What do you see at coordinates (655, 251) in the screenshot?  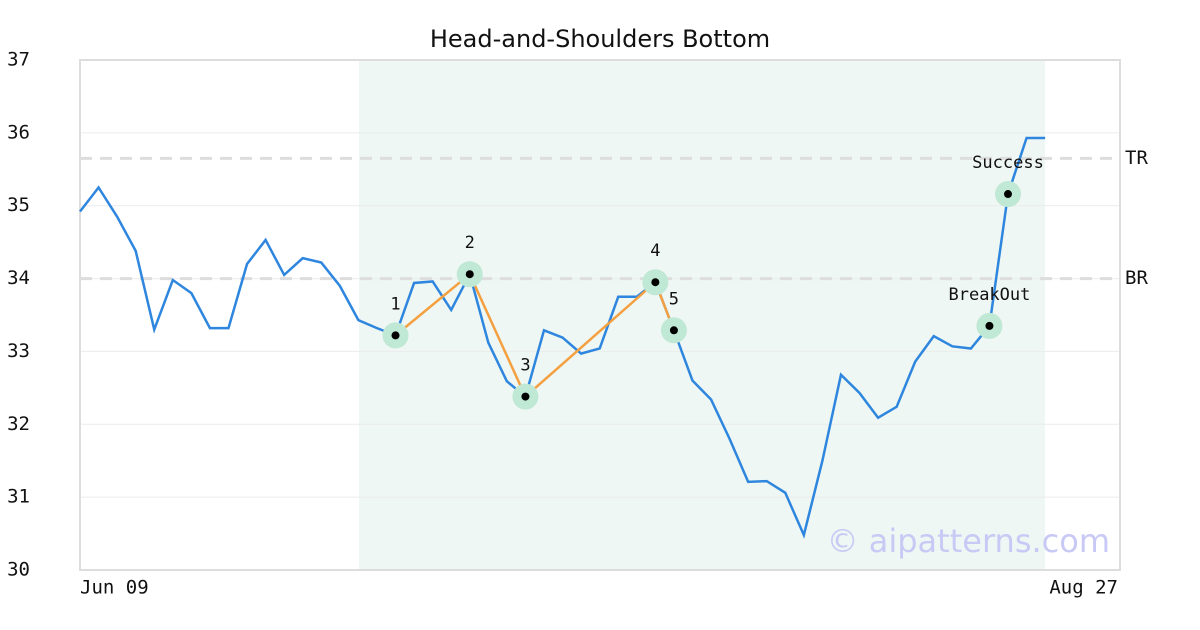 I see `point-label: 4` at bounding box center [655, 251].